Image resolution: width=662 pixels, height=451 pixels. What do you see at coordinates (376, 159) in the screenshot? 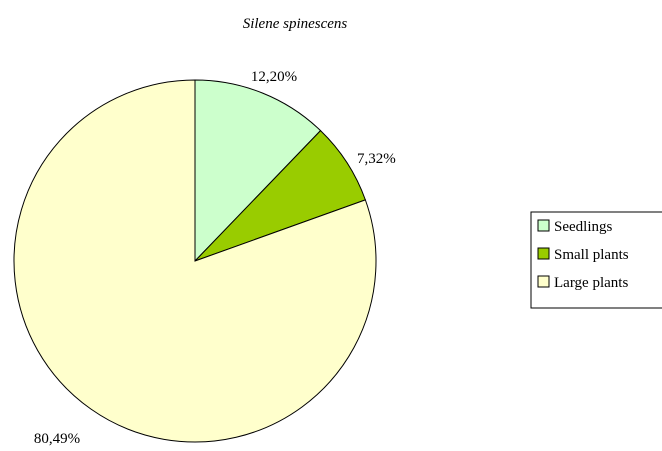
I see `data-label-small-plants: 7,32%` at bounding box center [376, 159].